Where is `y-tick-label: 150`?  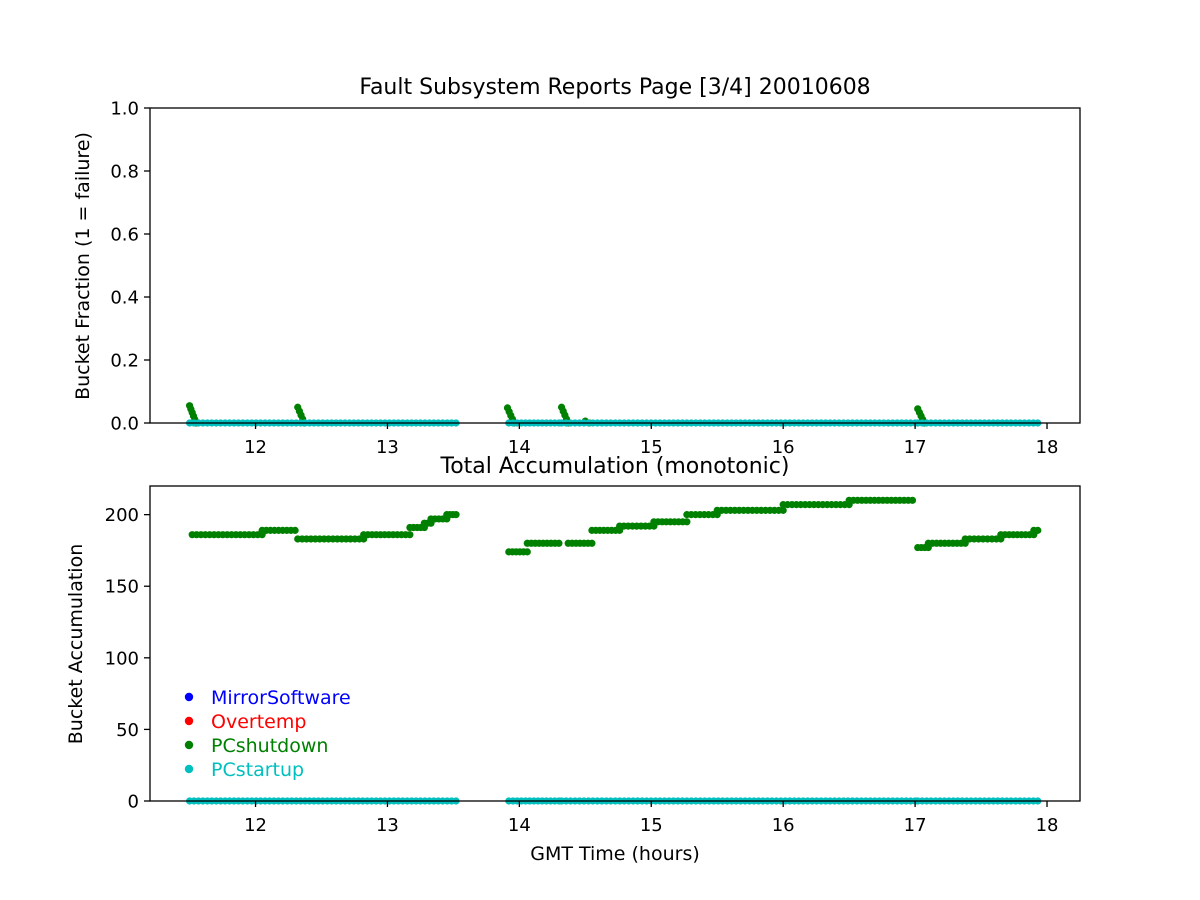 y-tick-label: 150 is located at coordinates (122, 587).